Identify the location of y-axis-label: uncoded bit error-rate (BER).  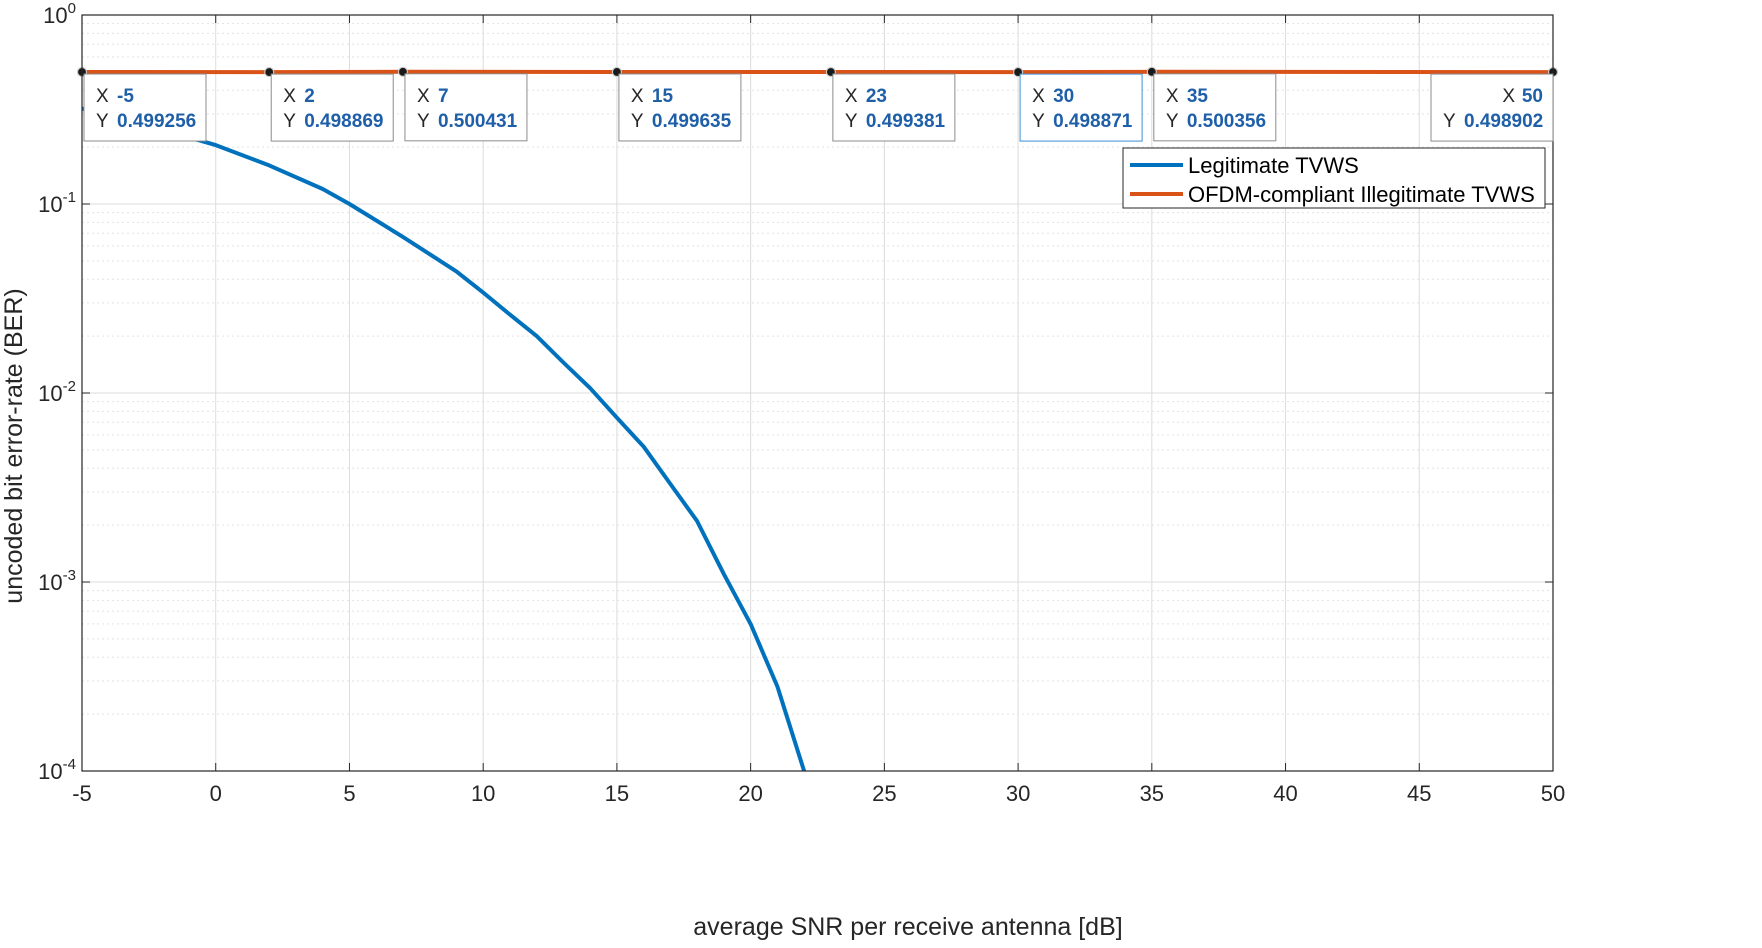
(14, 445).